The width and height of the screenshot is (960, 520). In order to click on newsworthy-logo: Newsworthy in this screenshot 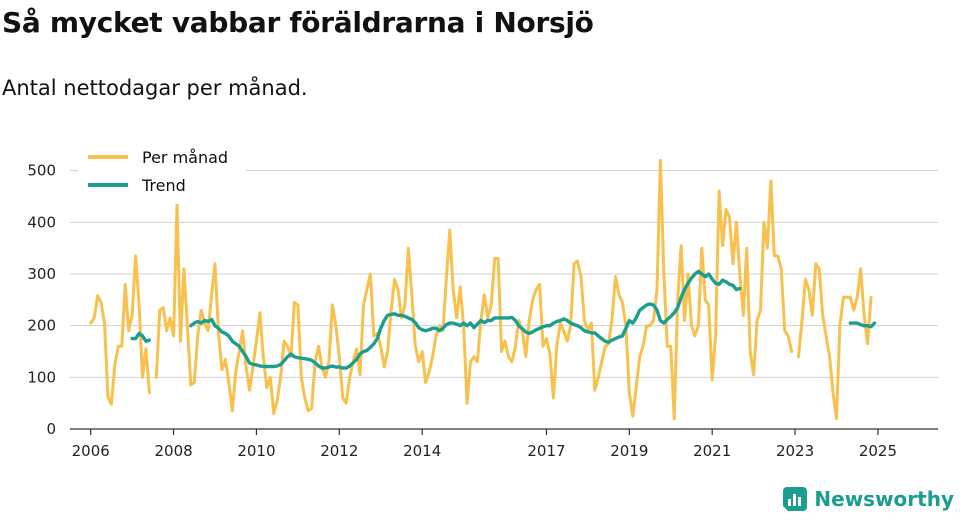, I will do `click(868, 499)`.